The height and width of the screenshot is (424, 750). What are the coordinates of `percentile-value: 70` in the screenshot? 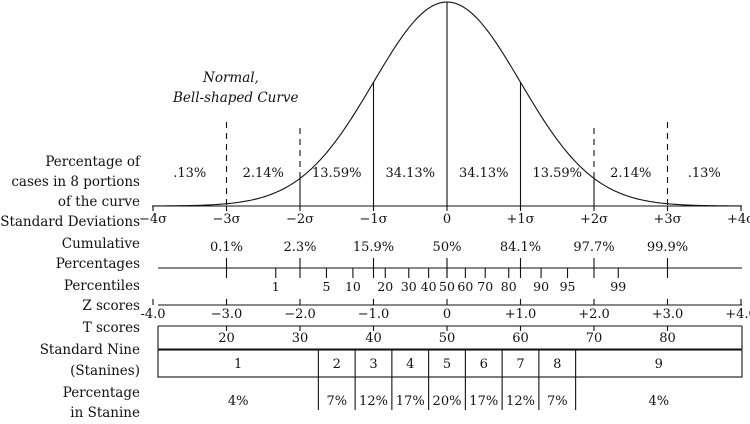 It's located at (485, 286).